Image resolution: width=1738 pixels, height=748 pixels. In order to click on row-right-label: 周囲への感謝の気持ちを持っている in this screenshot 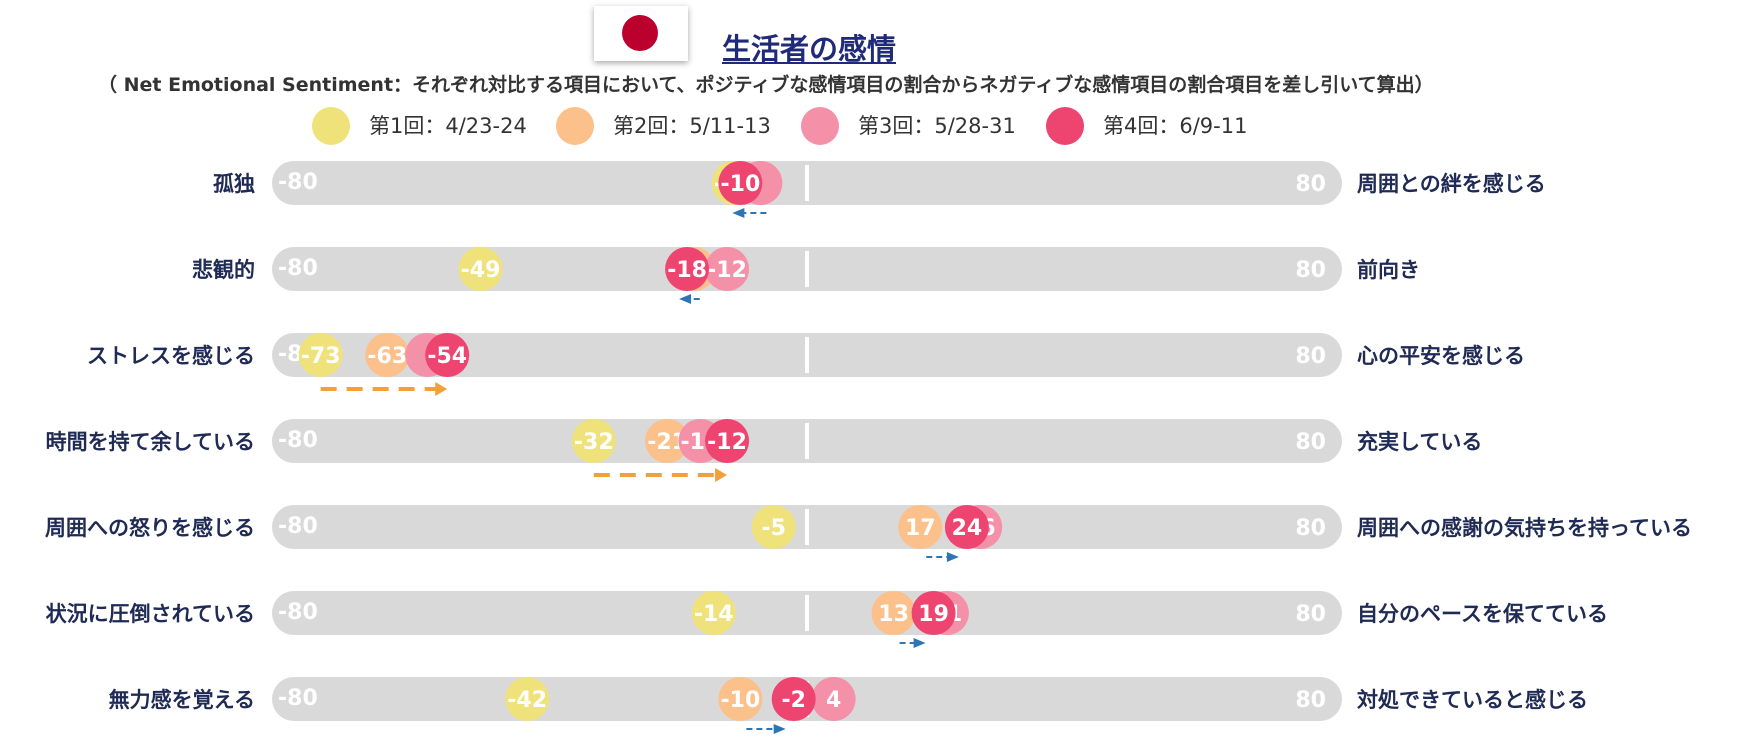, I will do `click(1524, 528)`.